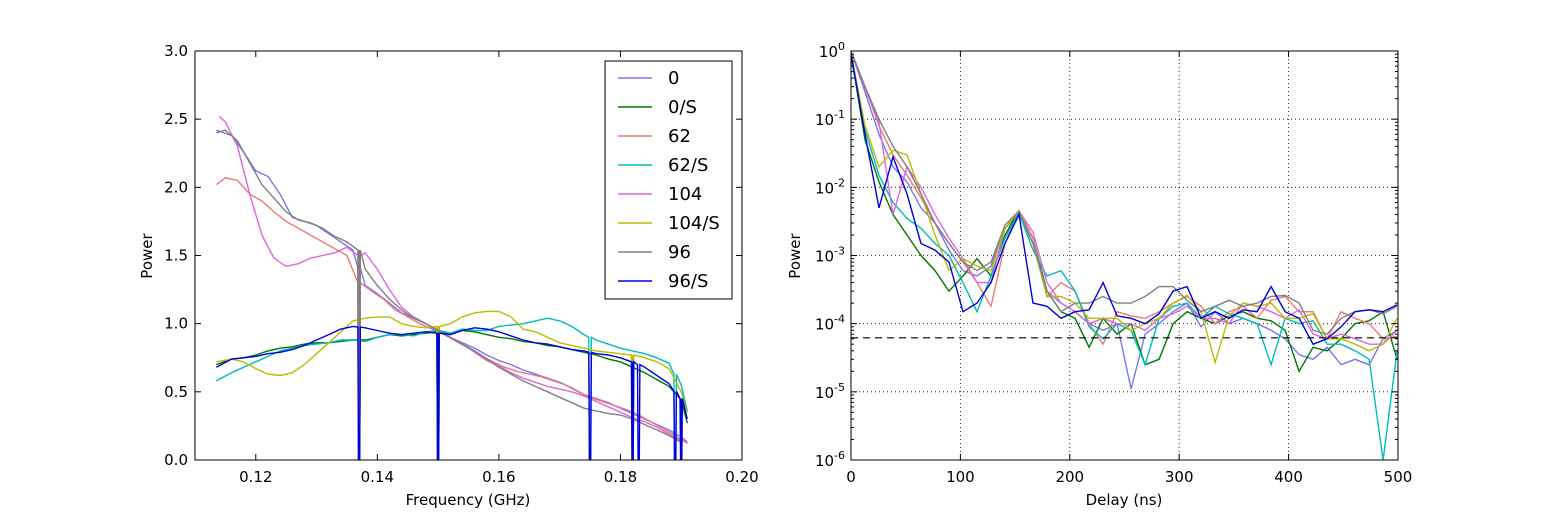 The image size is (1553, 512). Describe the element at coordinates (147, 255) in the screenshot. I see `left-y-axis-label: Power` at that location.